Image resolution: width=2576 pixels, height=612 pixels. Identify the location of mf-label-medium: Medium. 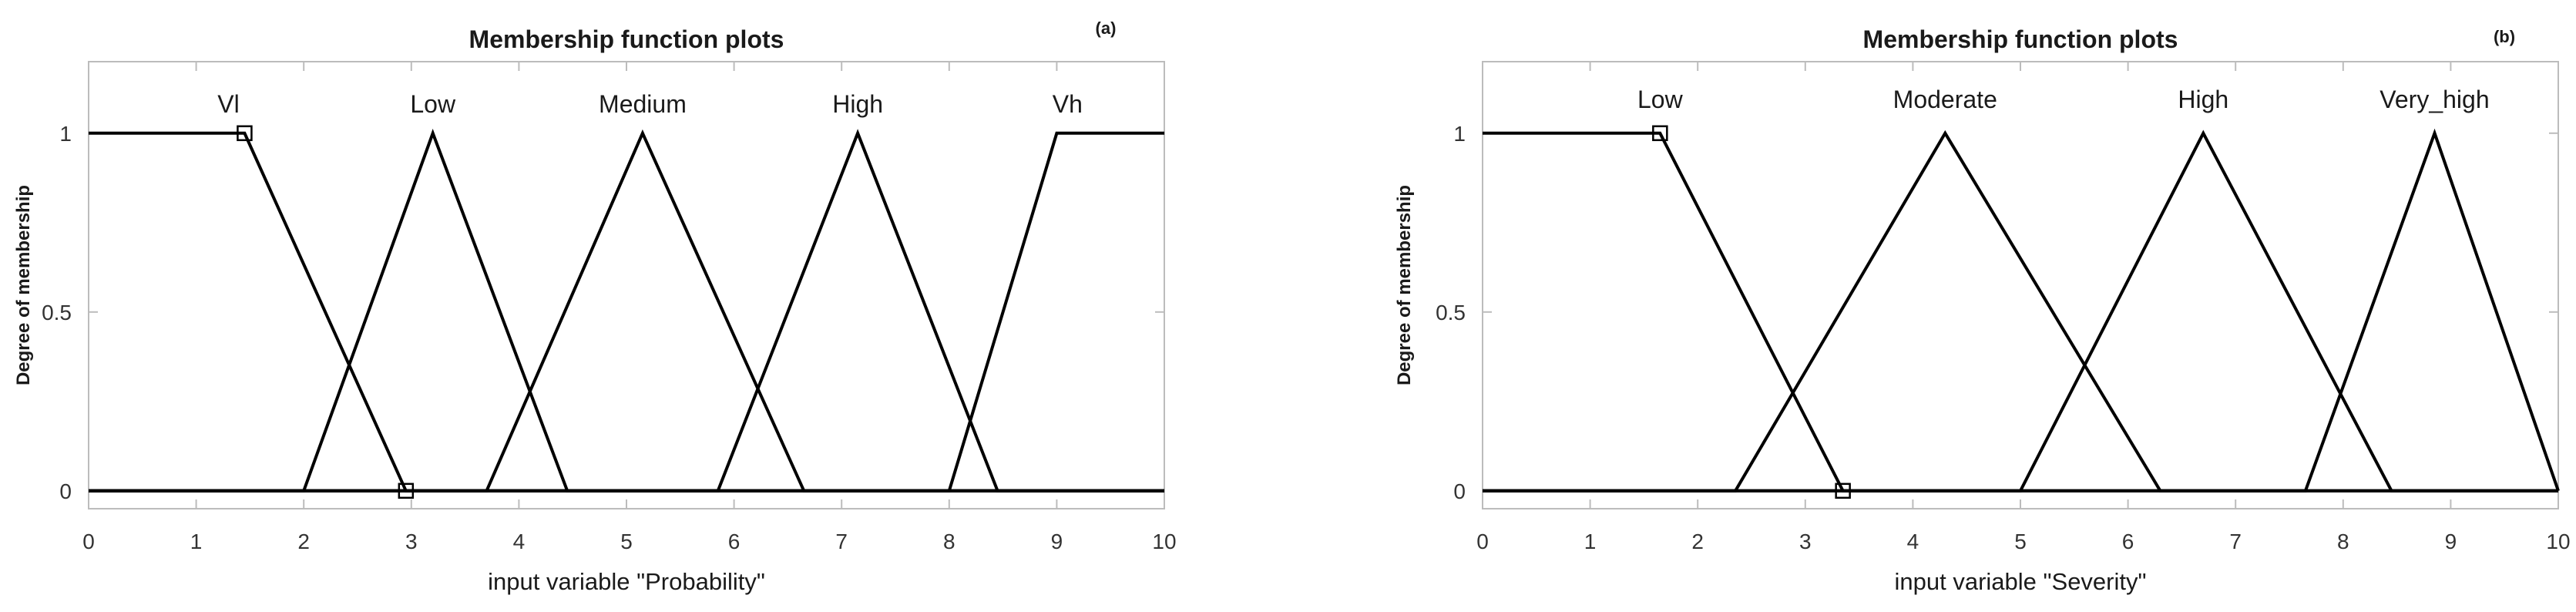
(643, 104).